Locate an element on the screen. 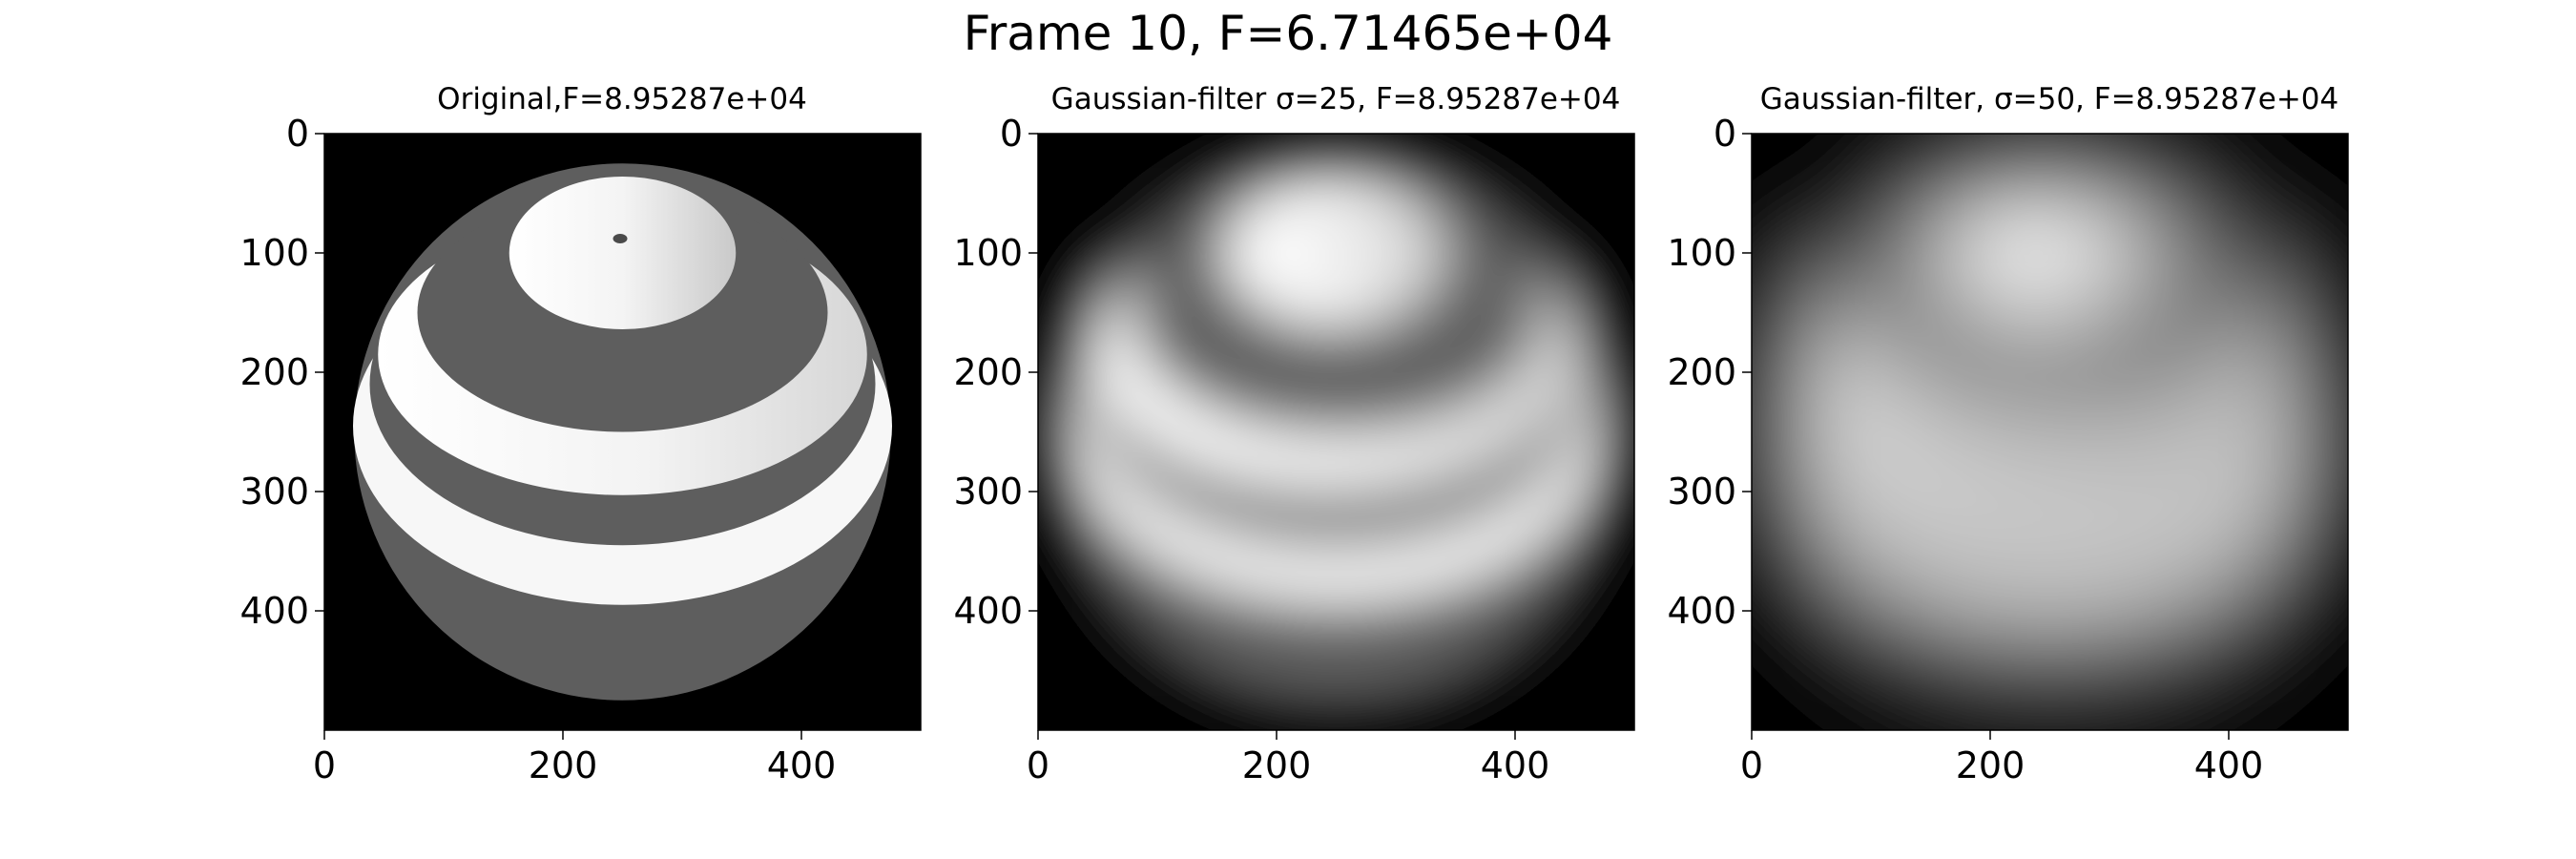 The image size is (2576, 859). panel-title: Gaussian-filter σ=25, F=8.95287e+04 is located at coordinates (1336, 99).